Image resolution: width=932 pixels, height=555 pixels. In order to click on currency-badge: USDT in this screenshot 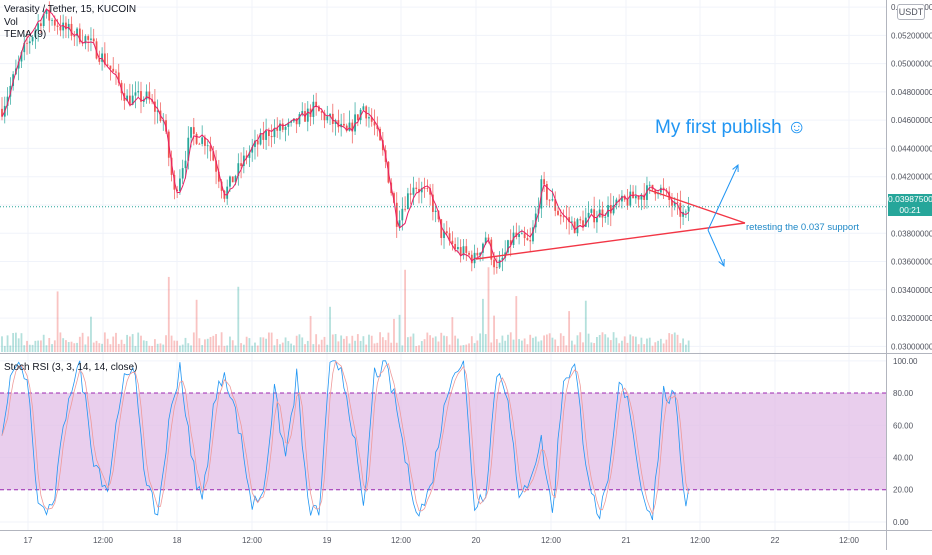, I will do `click(911, 12)`.